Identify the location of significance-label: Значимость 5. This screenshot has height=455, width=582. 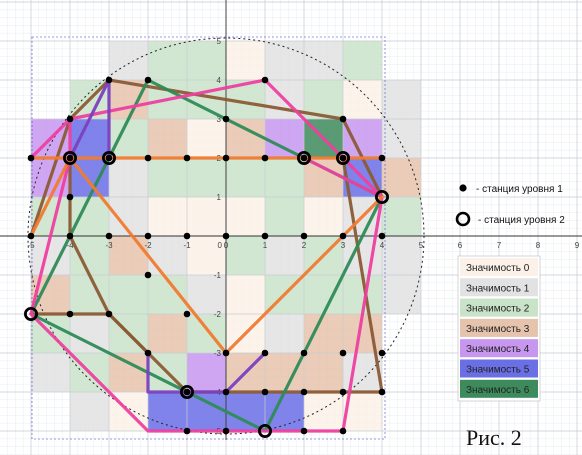
(498, 370).